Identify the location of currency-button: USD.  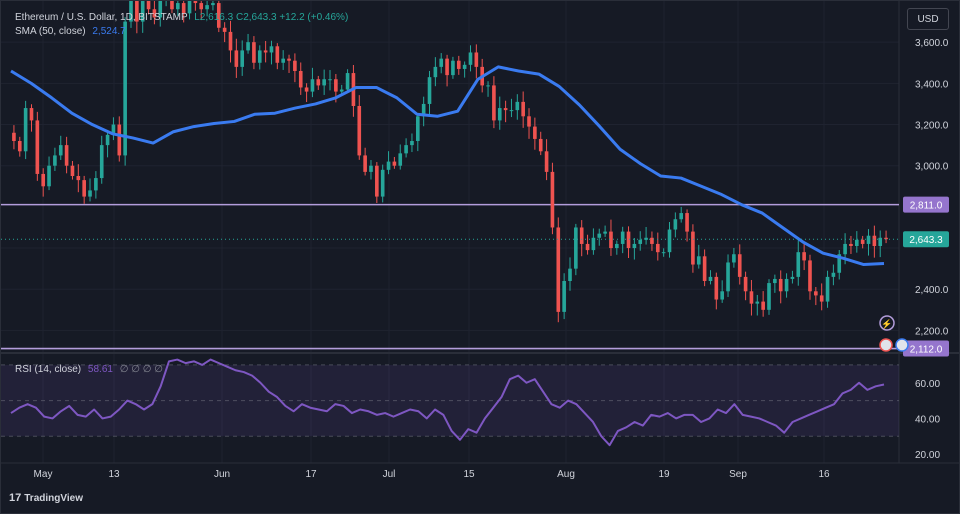
(928, 19).